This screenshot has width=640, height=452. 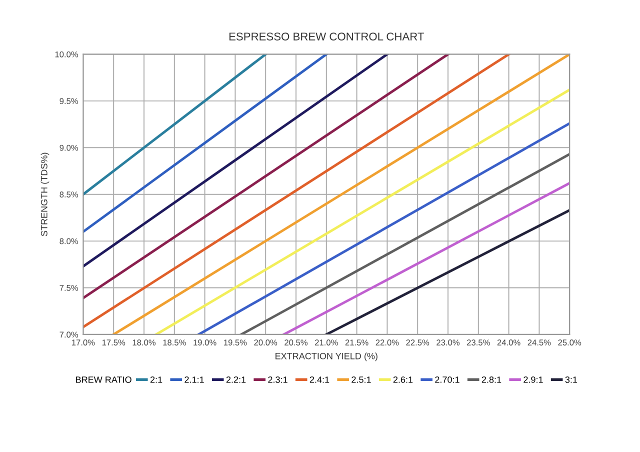 What do you see at coordinates (174, 343) in the screenshot?
I see `x-tick-label: 18.5%` at bounding box center [174, 343].